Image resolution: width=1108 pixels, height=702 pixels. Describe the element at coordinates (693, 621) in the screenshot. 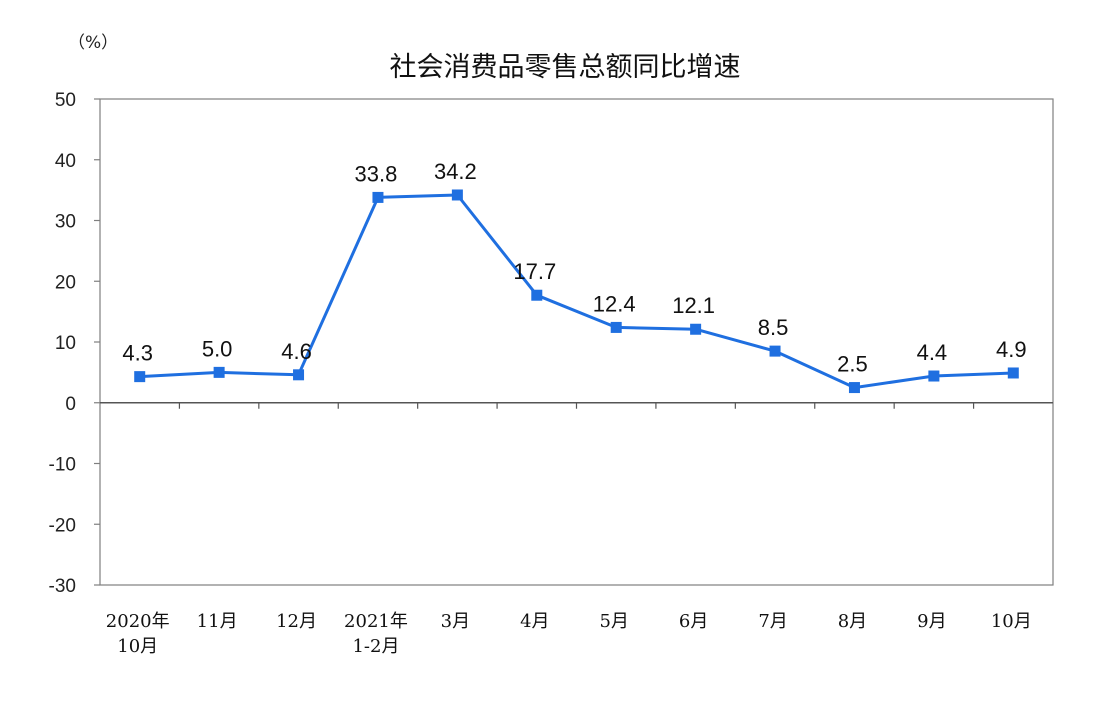

I see `x-tick-label: 6月` at that location.